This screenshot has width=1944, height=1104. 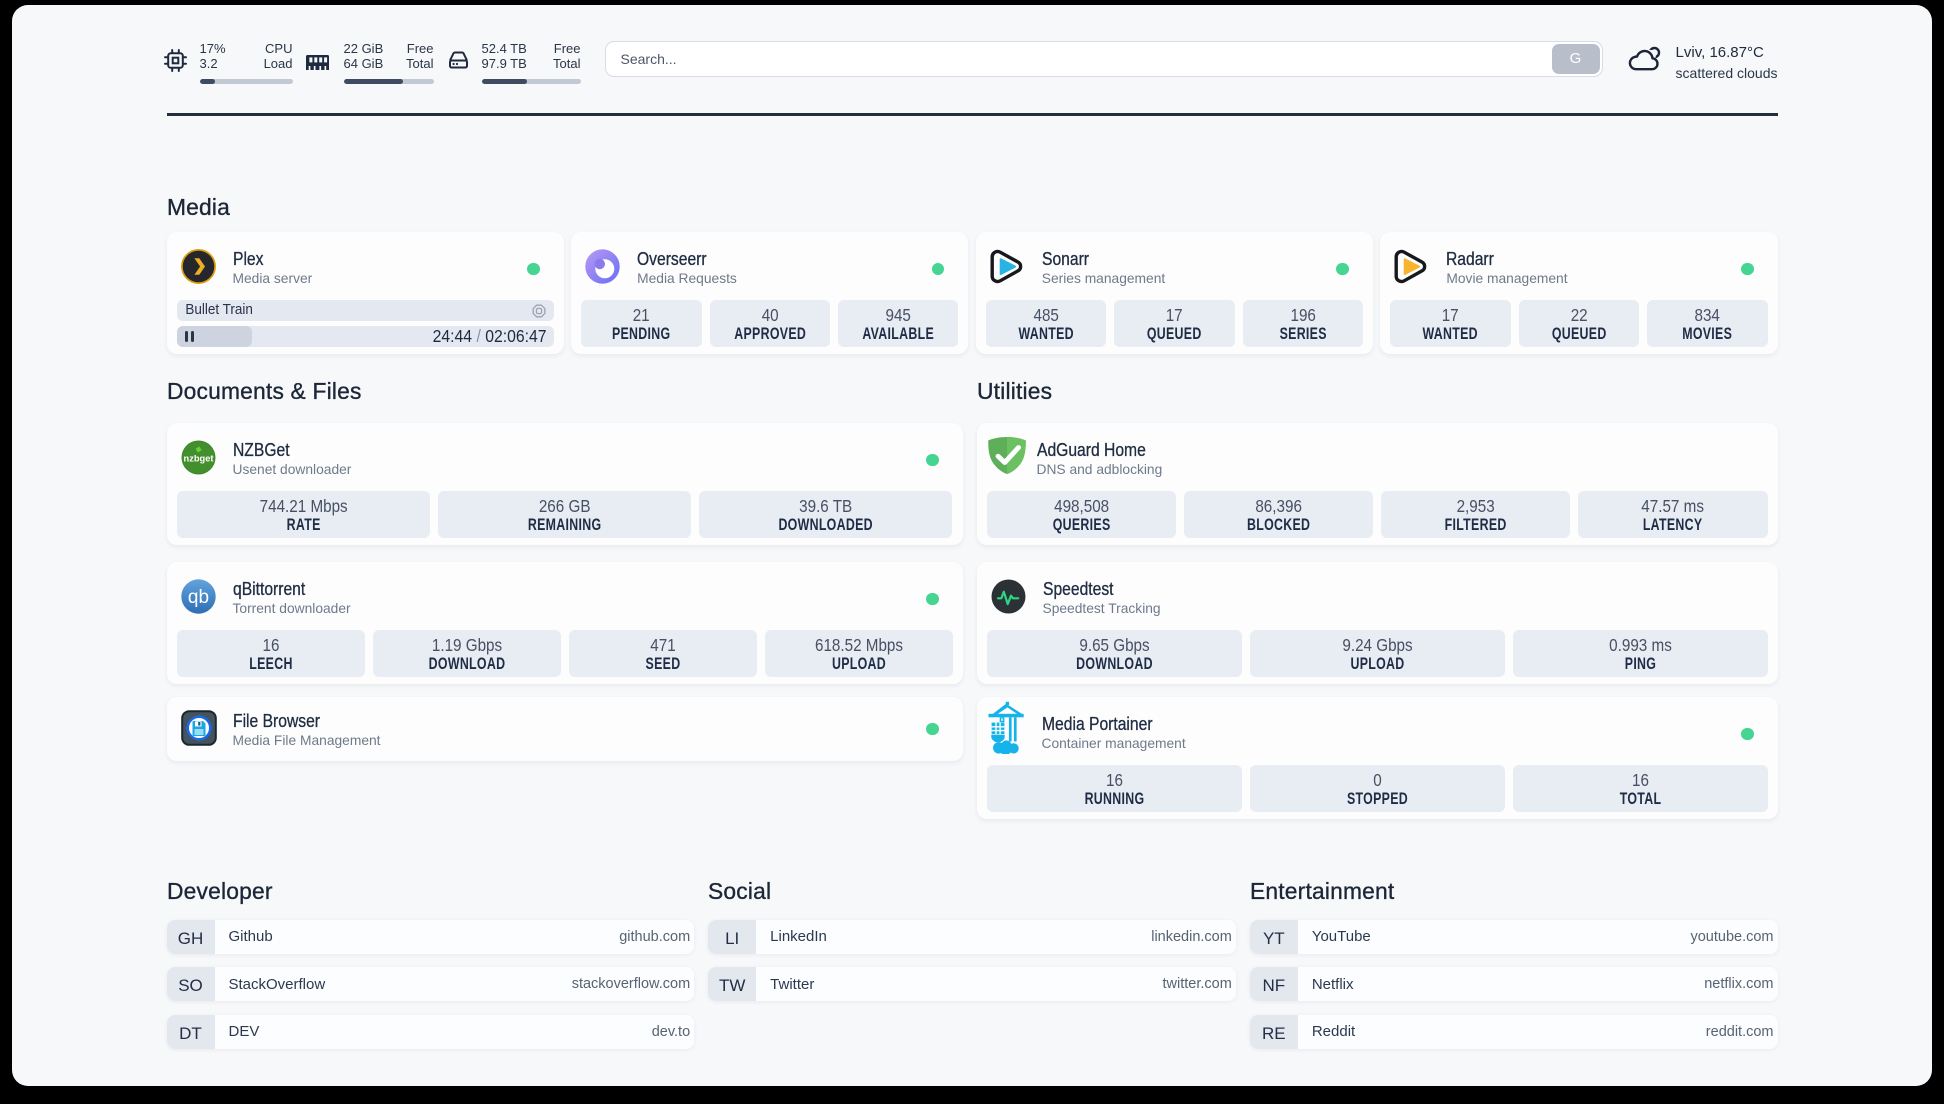 What do you see at coordinates (198, 458) in the screenshot?
I see `svg-text: nzbget` at bounding box center [198, 458].